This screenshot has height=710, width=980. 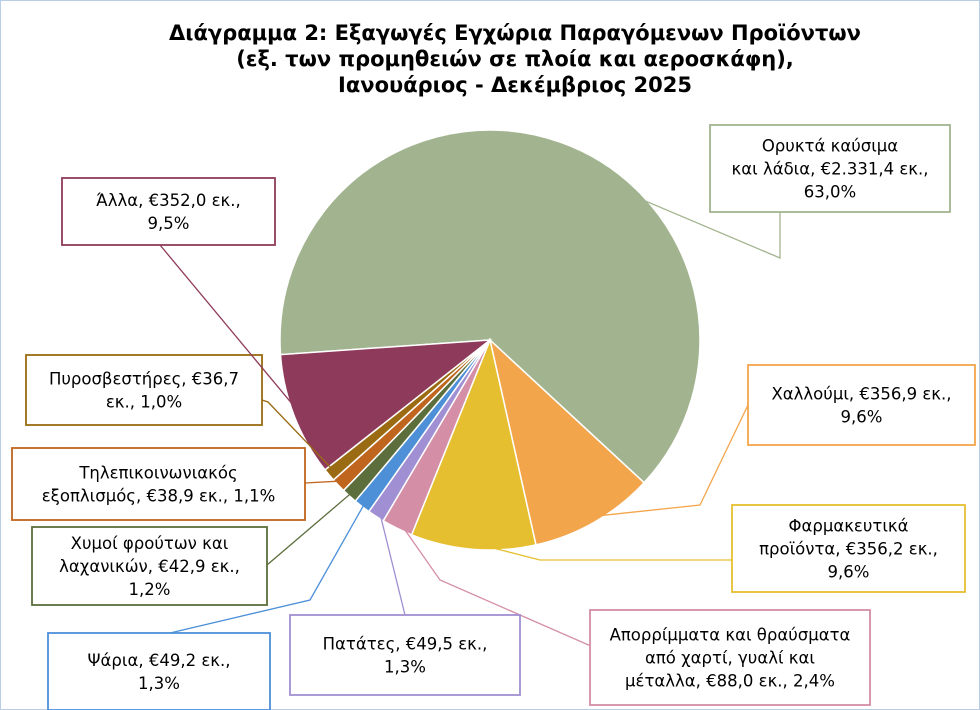 What do you see at coordinates (168, 200) in the screenshot?
I see `data-label-line: Άλλα, €352,0 εκ.,` at bounding box center [168, 200].